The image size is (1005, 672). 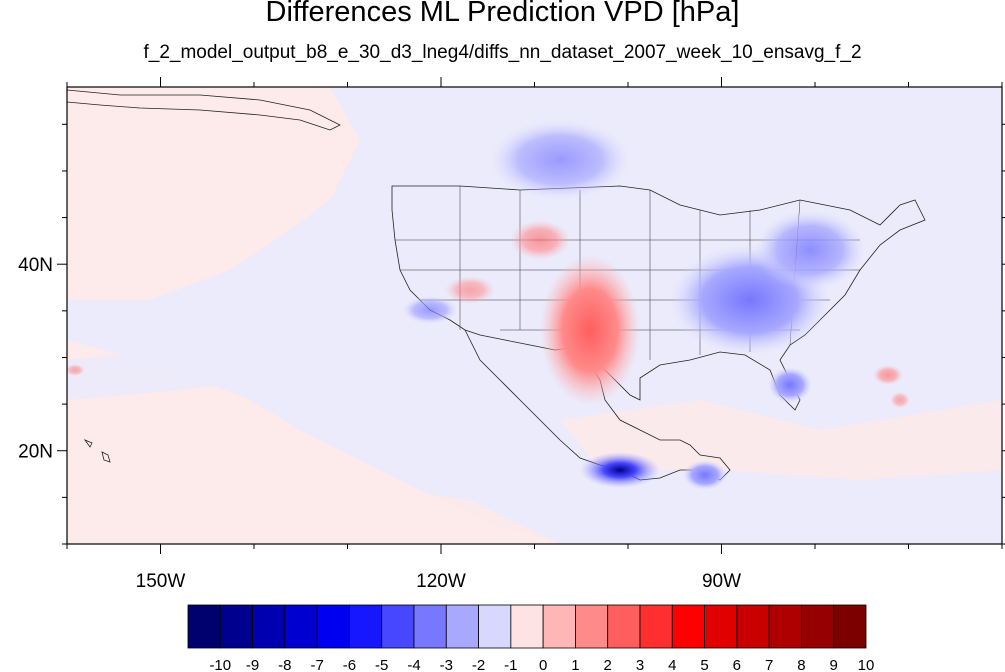 What do you see at coordinates (413, 664) in the screenshot?
I see `colorbar-level-label: -4` at bounding box center [413, 664].